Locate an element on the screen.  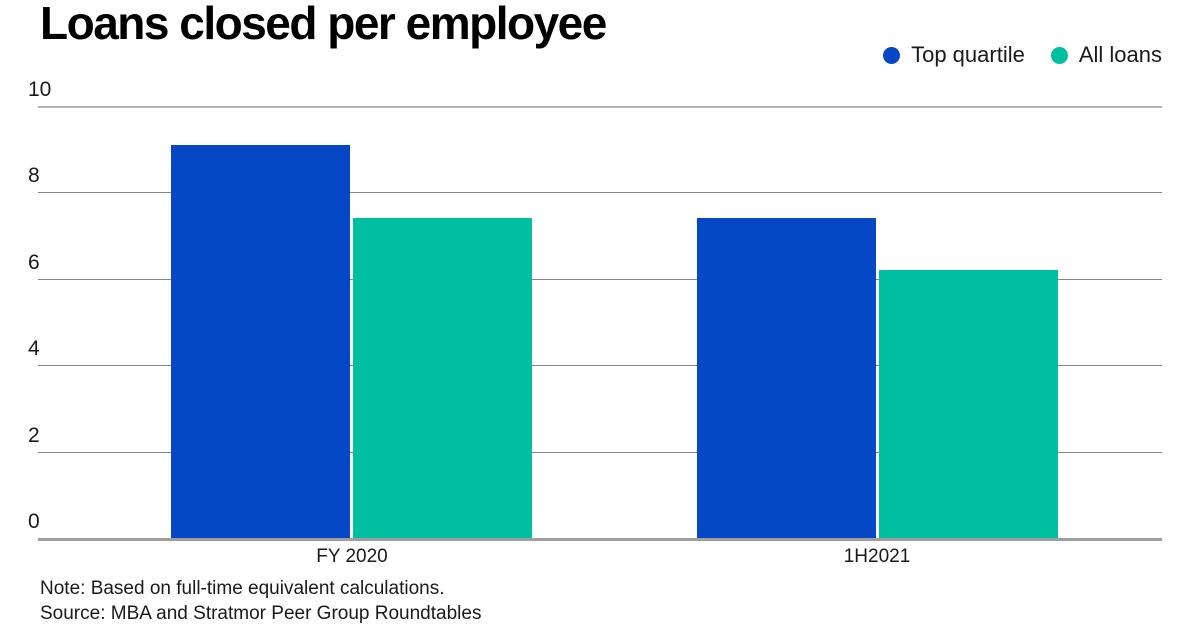
legend-item-top-quartile: Top quartile is located at coordinates (954, 55).